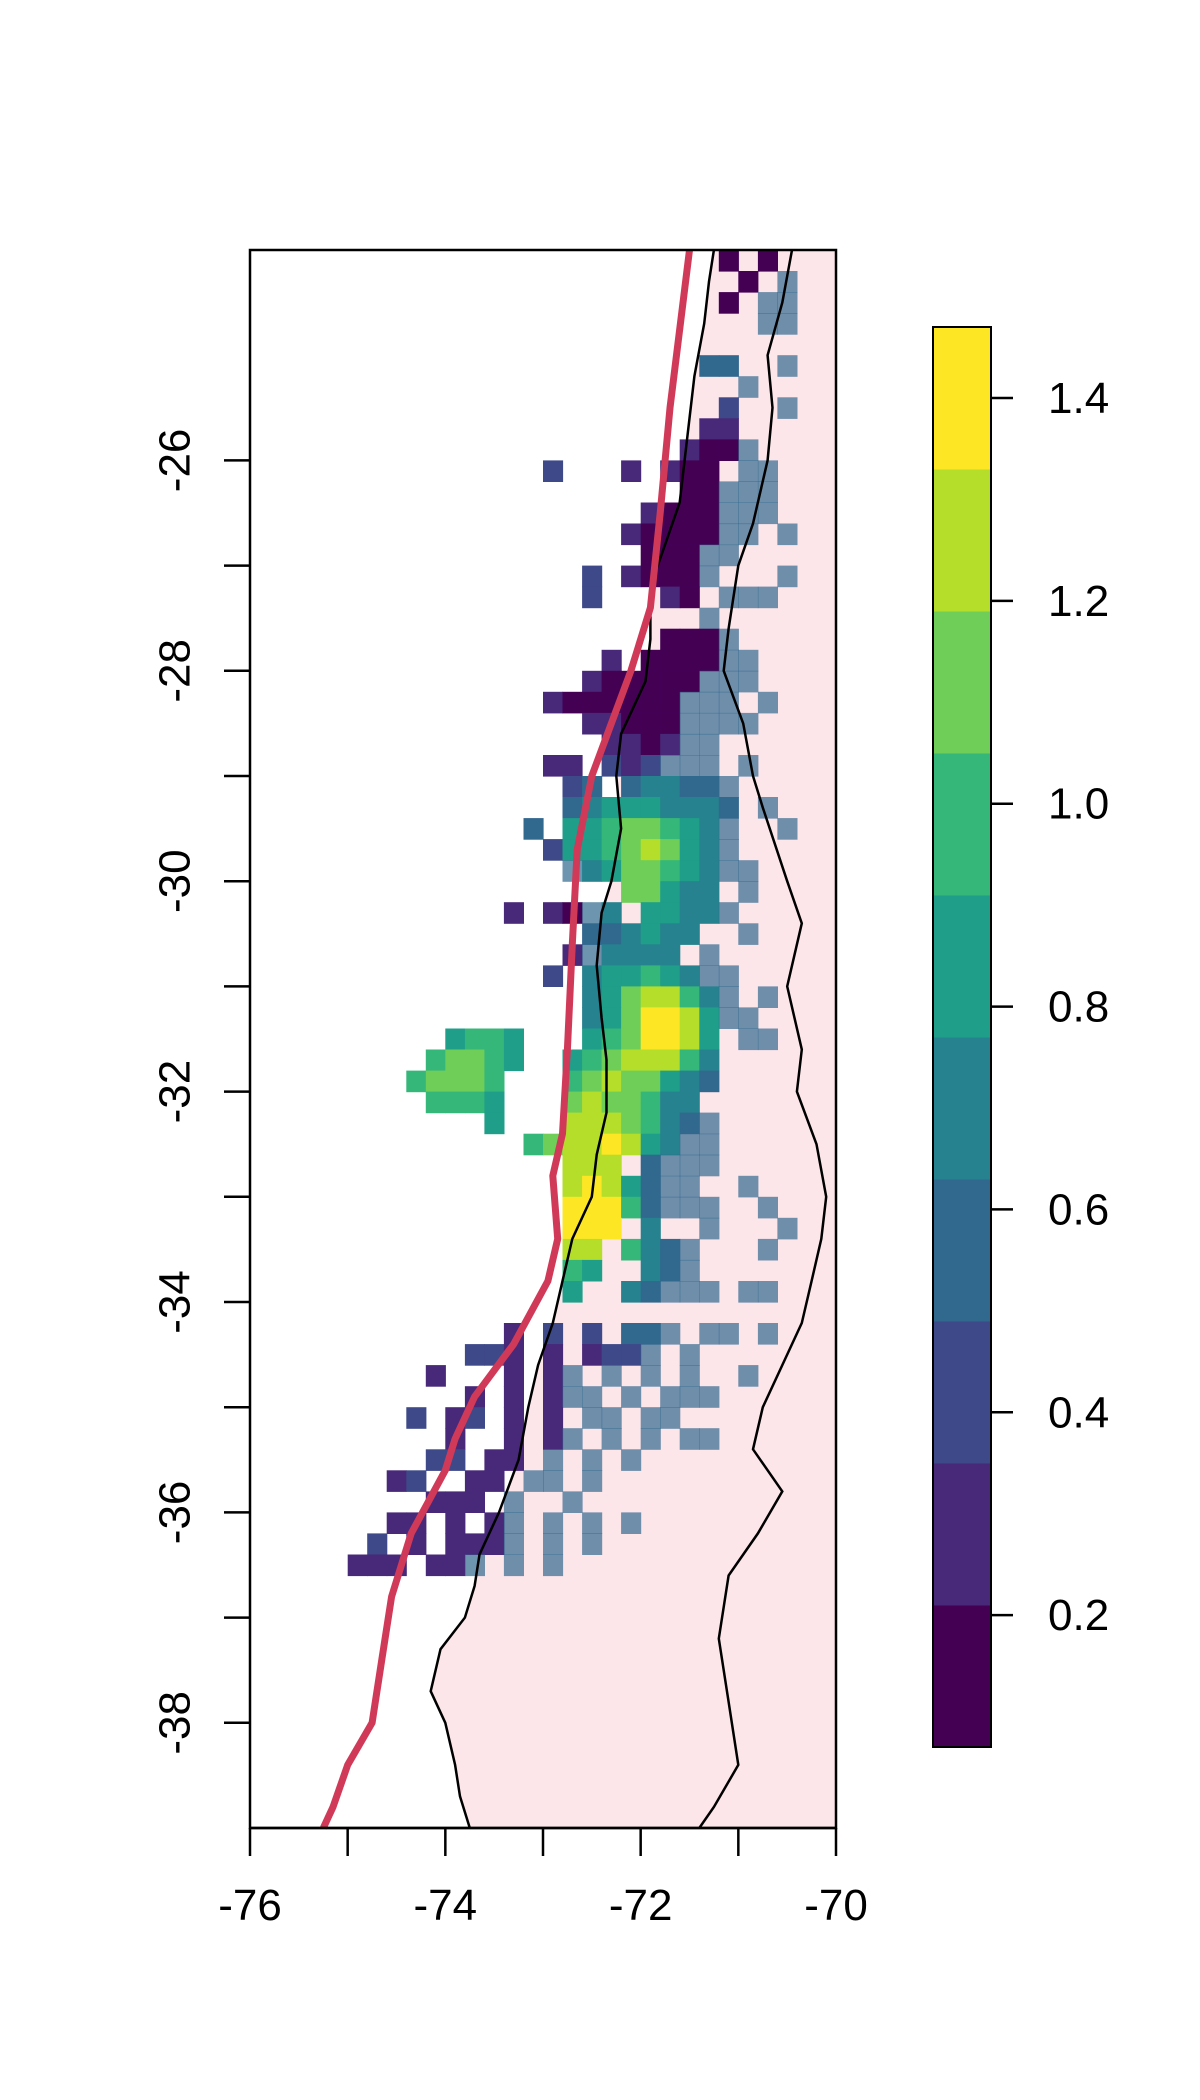 This screenshot has height=2100, width=1200. What do you see at coordinates (1078, 1007) in the screenshot?
I see `legend-tick-label: 0.8` at bounding box center [1078, 1007].